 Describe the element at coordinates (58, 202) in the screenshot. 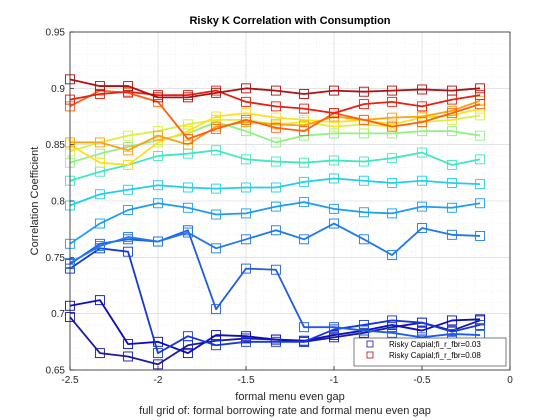

I see `y-tick-label: 0.8` at that location.